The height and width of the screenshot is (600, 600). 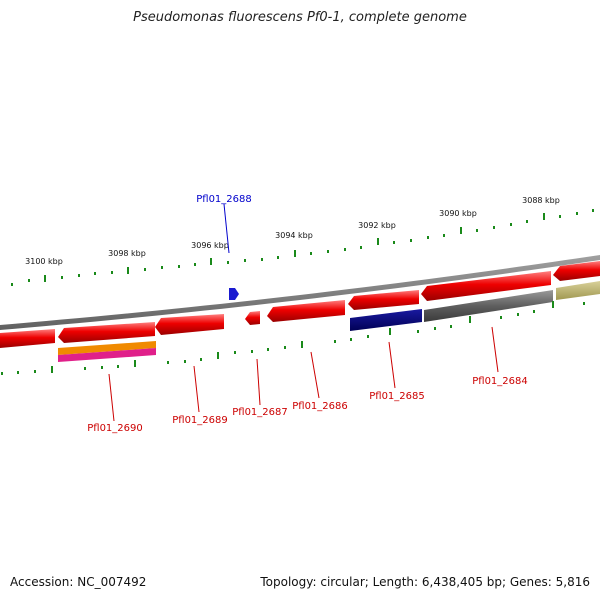 I want to click on gene-pfl01-2685a, so click(x=383, y=300).